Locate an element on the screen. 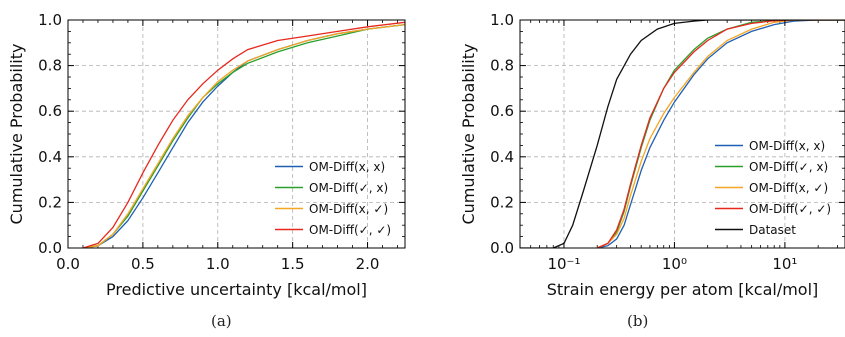 The width and height of the screenshot is (845, 337). caption-b: (b) is located at coordinates (638, 321).